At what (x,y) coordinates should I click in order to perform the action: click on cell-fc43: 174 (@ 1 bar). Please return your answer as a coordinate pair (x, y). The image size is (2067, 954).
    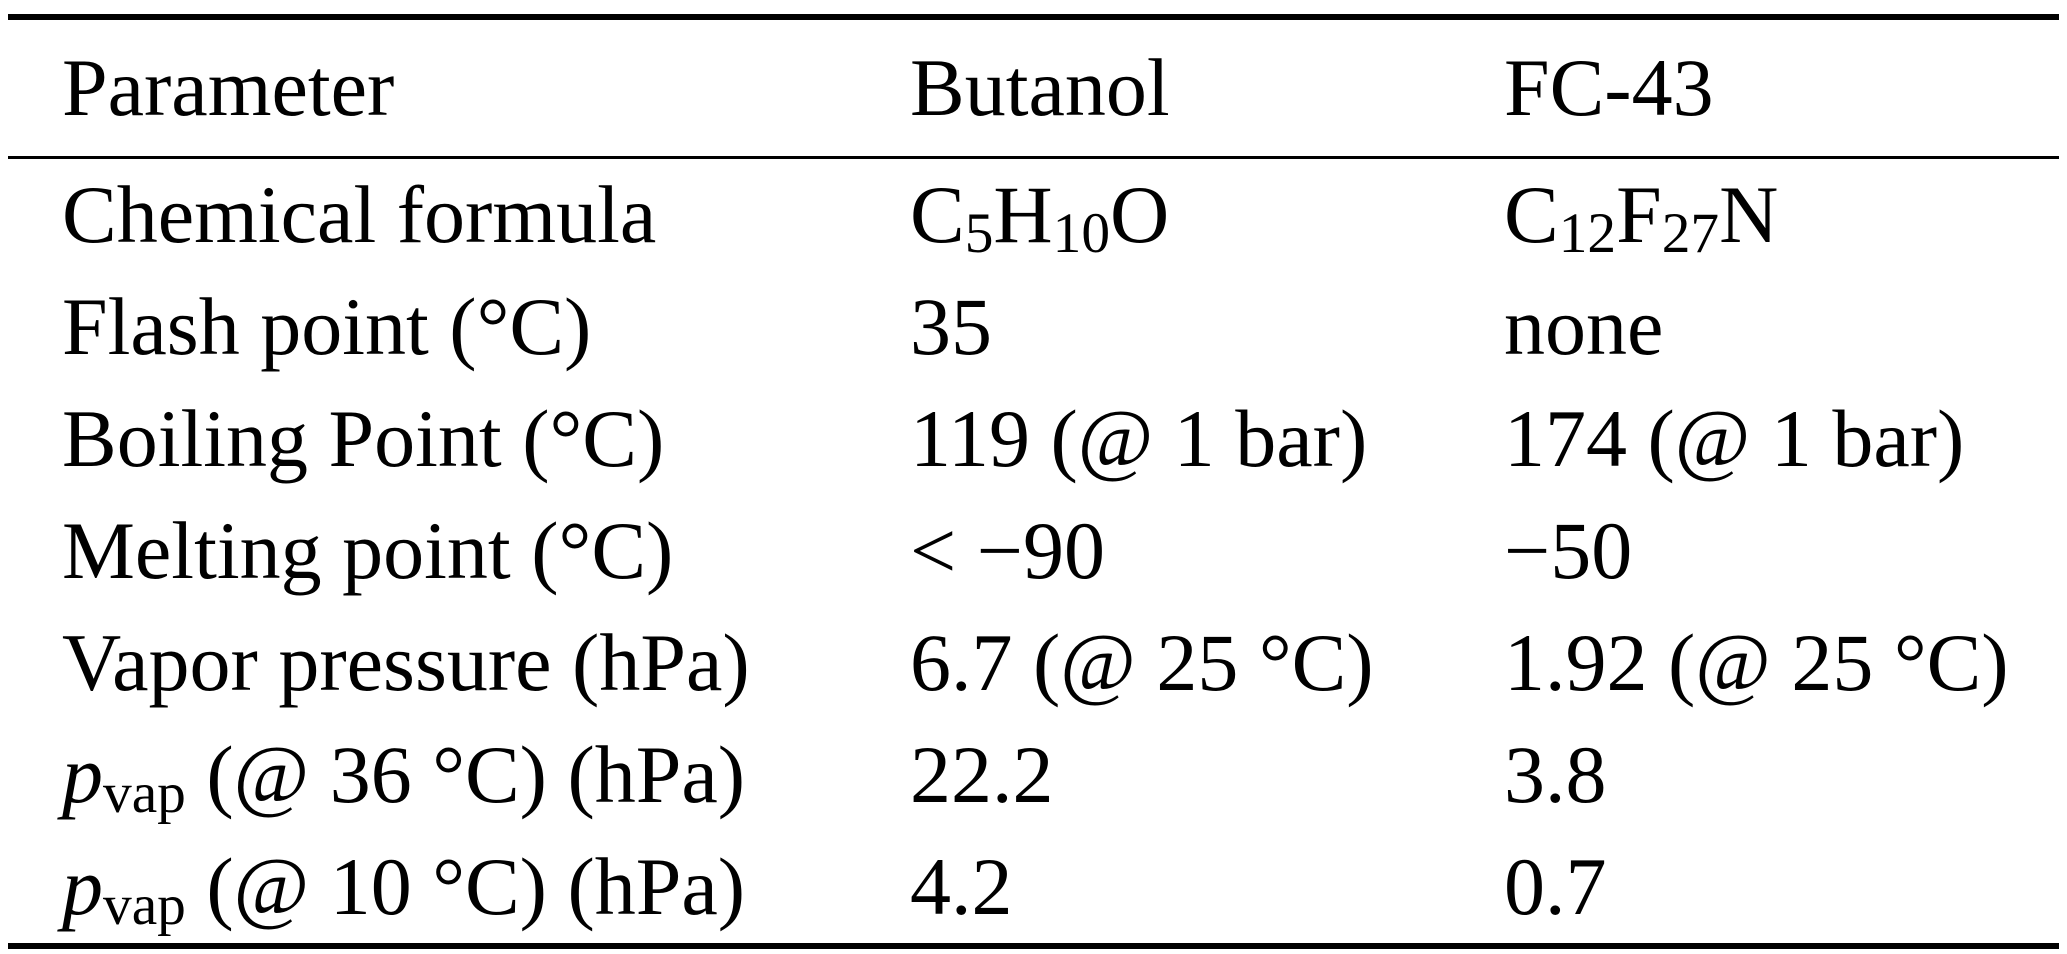
    Looking at the image, I should click on (1734, 438).